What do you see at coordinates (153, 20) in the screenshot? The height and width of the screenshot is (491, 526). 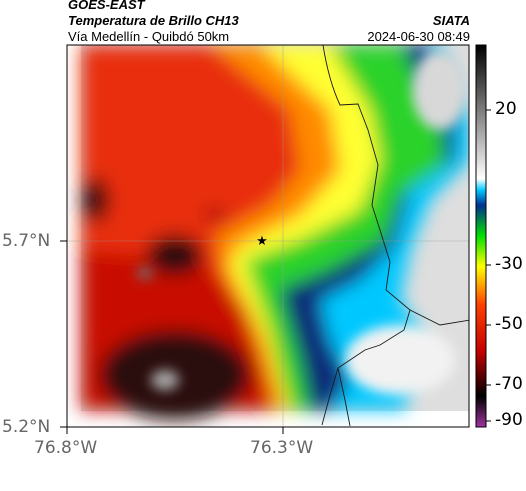 I see `product-title: Temperatura de Brillo CH13` at bounding box center [153, 20].